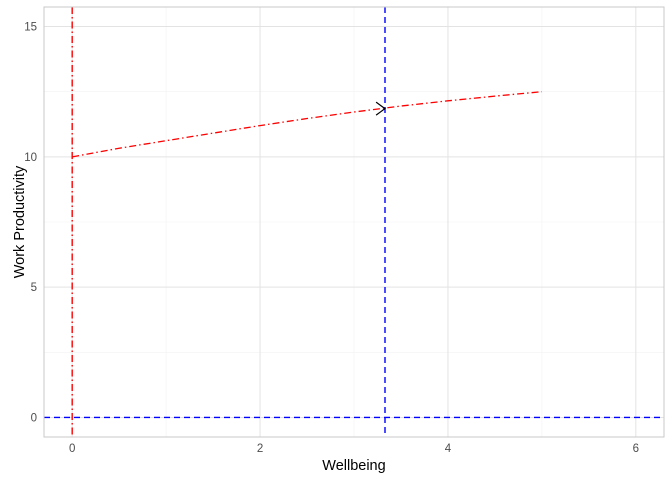 Image resolution: width=672 pixels, height=480 pixels. Describe the element at coordinates (34, 418) in the screenshot. I see `y-tick-label-0: 0` at that location.